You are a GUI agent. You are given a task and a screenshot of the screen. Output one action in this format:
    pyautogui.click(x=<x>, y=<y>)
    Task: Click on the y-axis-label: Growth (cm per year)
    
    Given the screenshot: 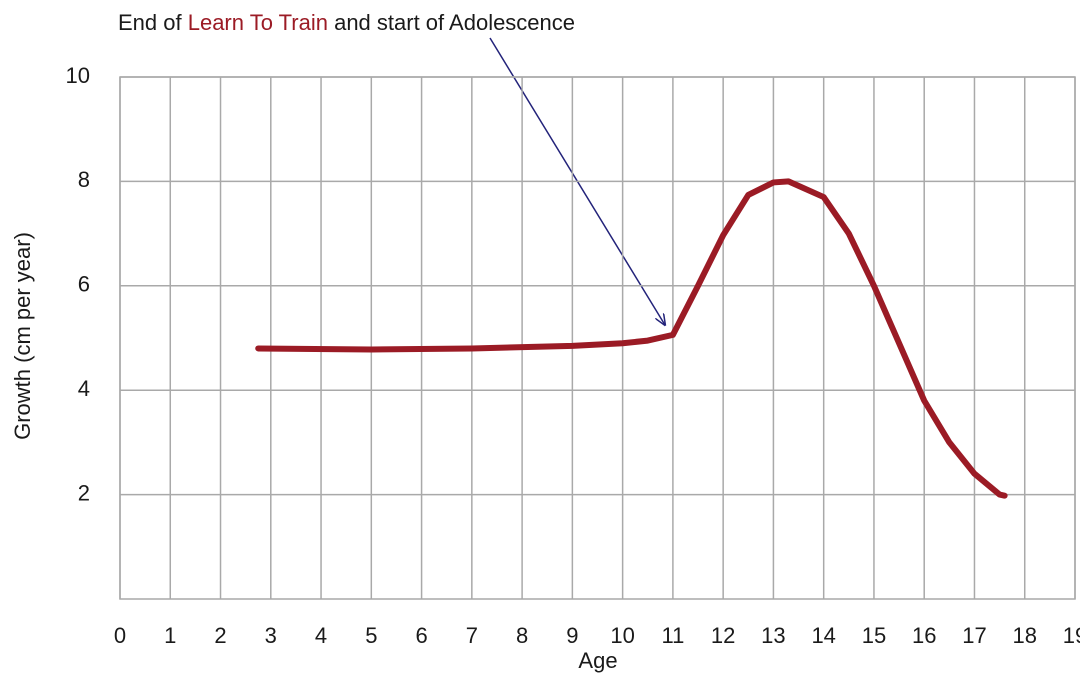 What is the action you would take?
    pyautogui.click(x=22, y=336)
    